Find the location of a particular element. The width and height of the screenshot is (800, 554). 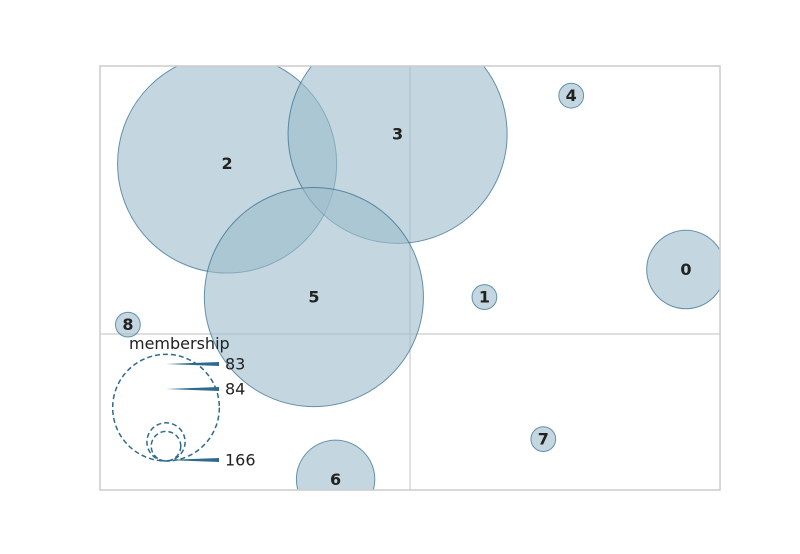

size-legend: membership 83 84 166 is located at coordinates (183, 402).